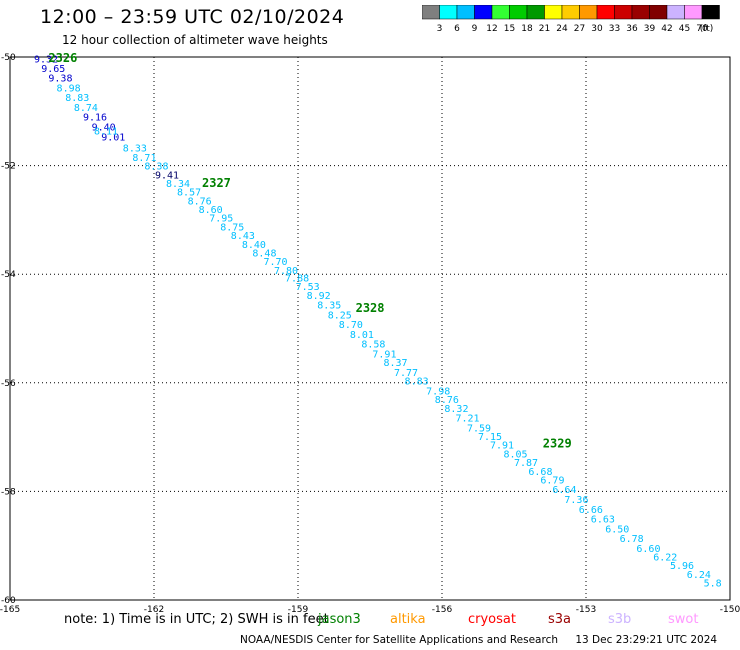  What do you see at coordinates (95, 118) in the screenshot?
I see `swh-observation-label: 9.16` at bounding box center [95, 118].